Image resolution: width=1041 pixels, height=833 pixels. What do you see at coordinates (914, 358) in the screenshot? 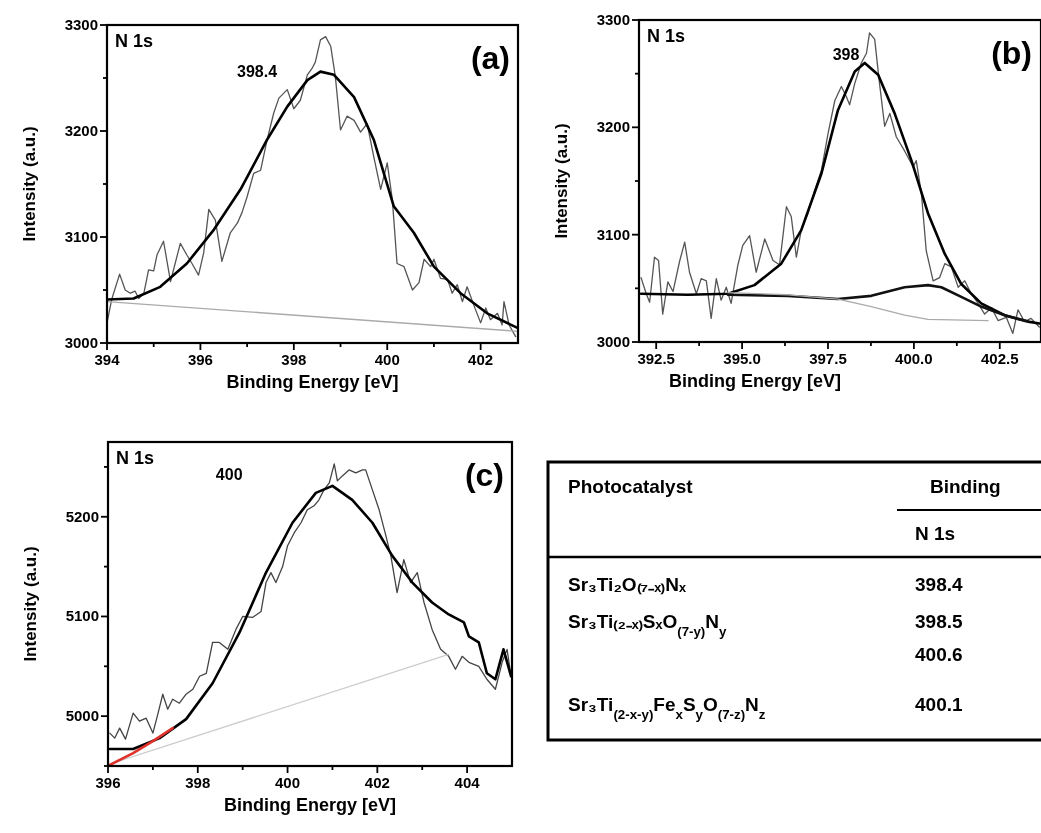
I see `text: 400.0` at bounding box center [914, 358].